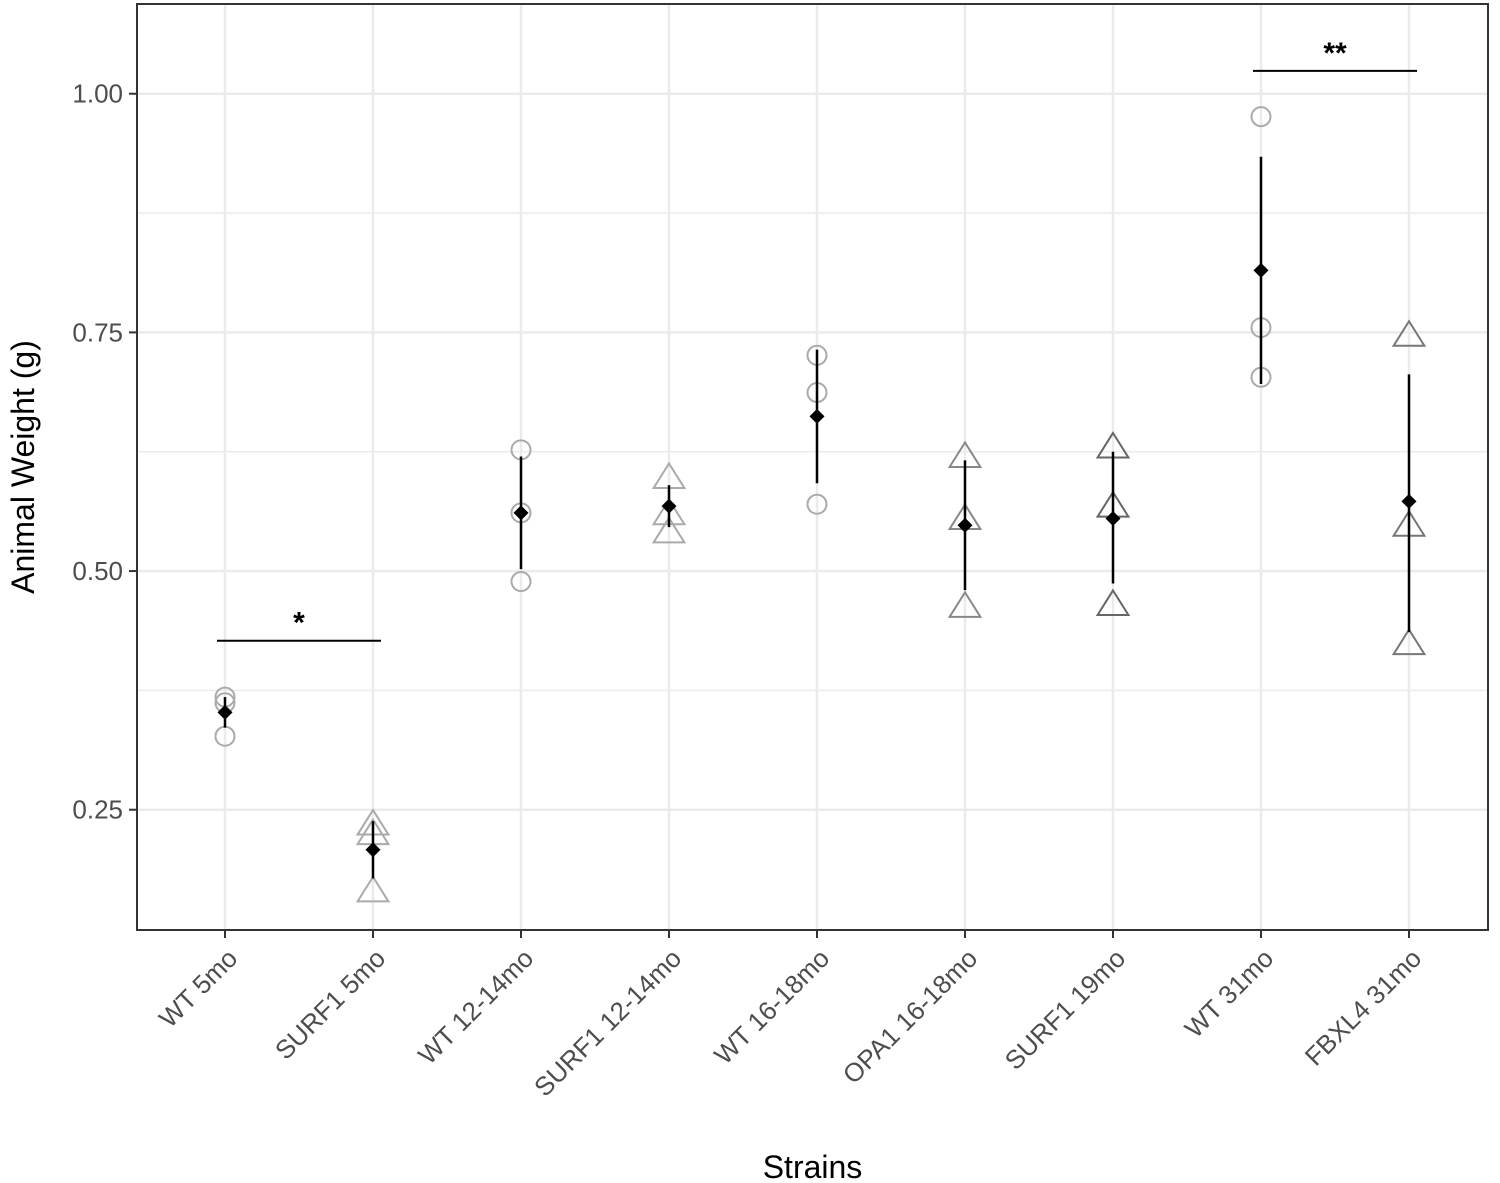 The image size is (1500, 1183). What do you see at coordinates (771, 1006) in the screenshot?
I see `x-tick-label: WT 16-18mo` at bounding box center [771, 1006].